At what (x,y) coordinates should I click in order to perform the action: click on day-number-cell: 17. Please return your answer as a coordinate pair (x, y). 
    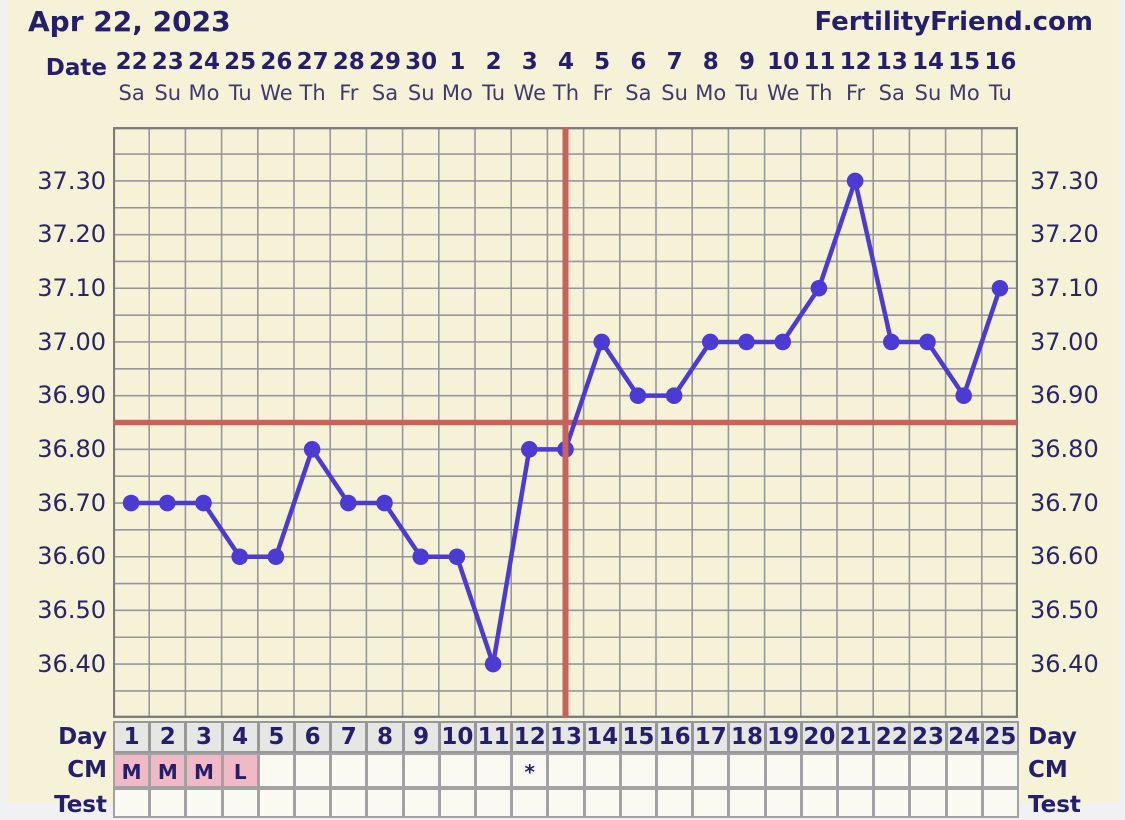
    Looking at the image, I should click on (711, 737).